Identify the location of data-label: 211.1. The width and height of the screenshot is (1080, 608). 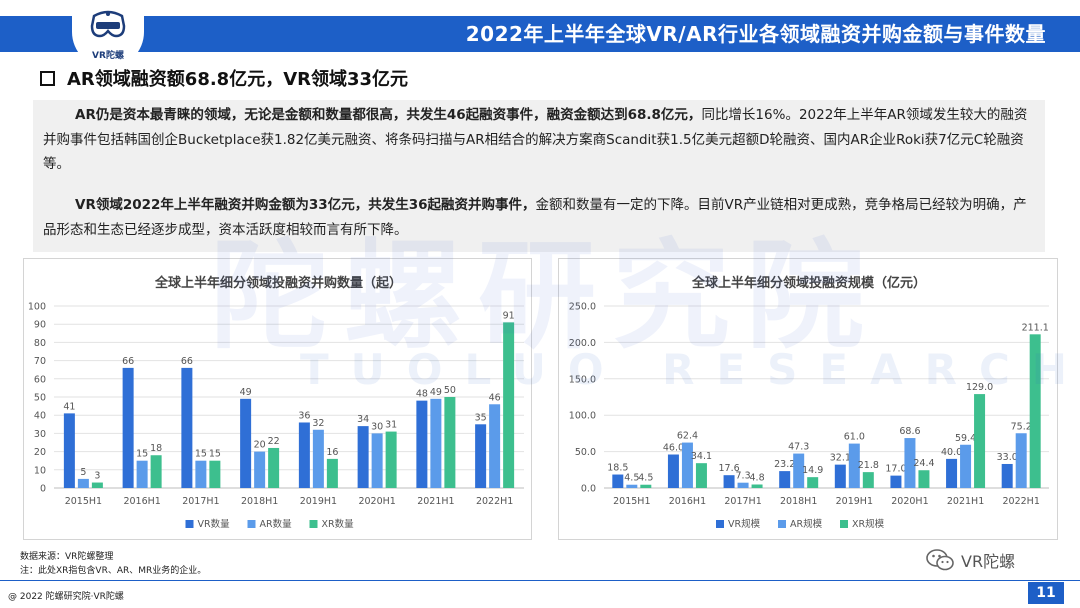
(1035, 327).